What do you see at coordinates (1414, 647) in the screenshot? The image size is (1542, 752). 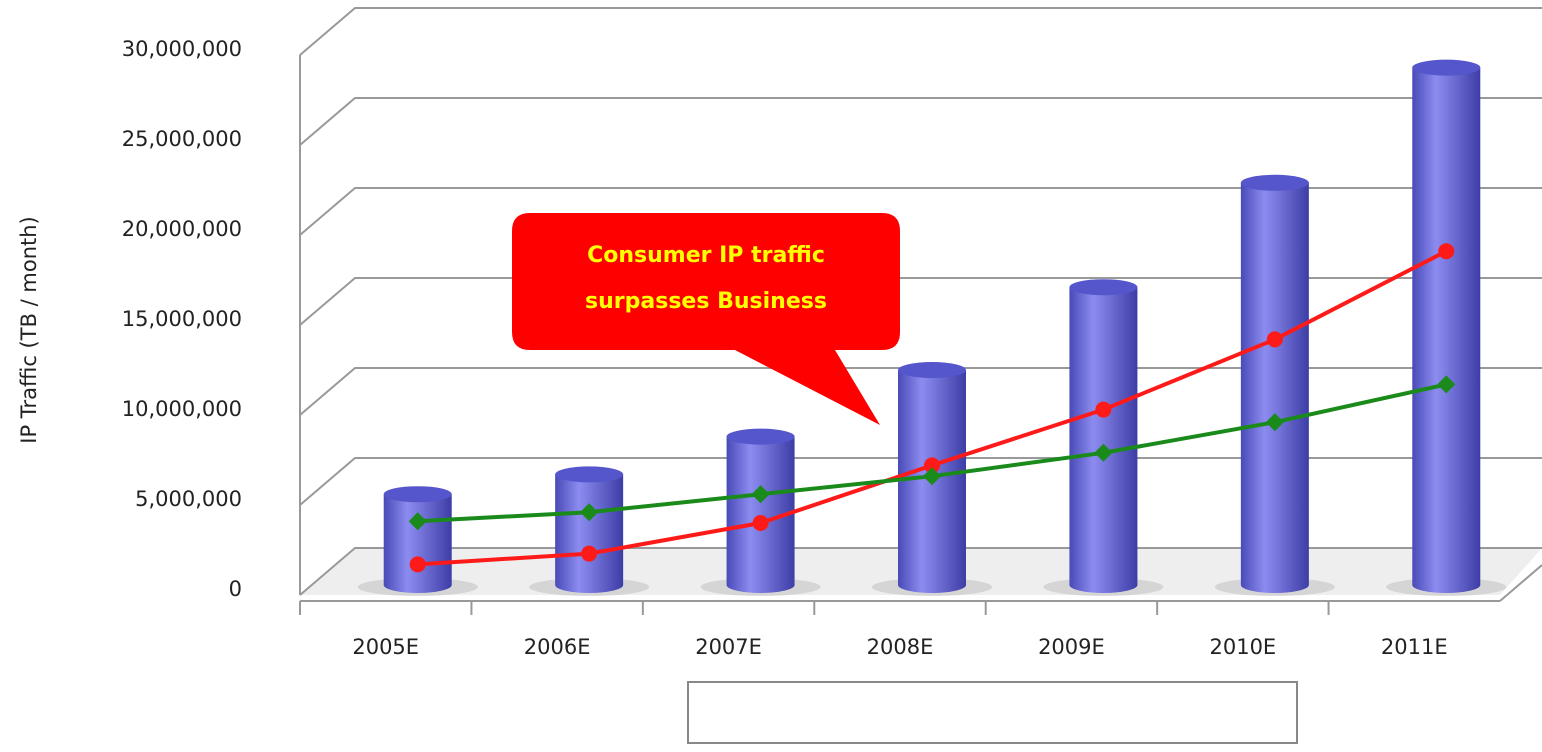 I see `x-tick-label: 2011E` at bounding box center [1414, 647].